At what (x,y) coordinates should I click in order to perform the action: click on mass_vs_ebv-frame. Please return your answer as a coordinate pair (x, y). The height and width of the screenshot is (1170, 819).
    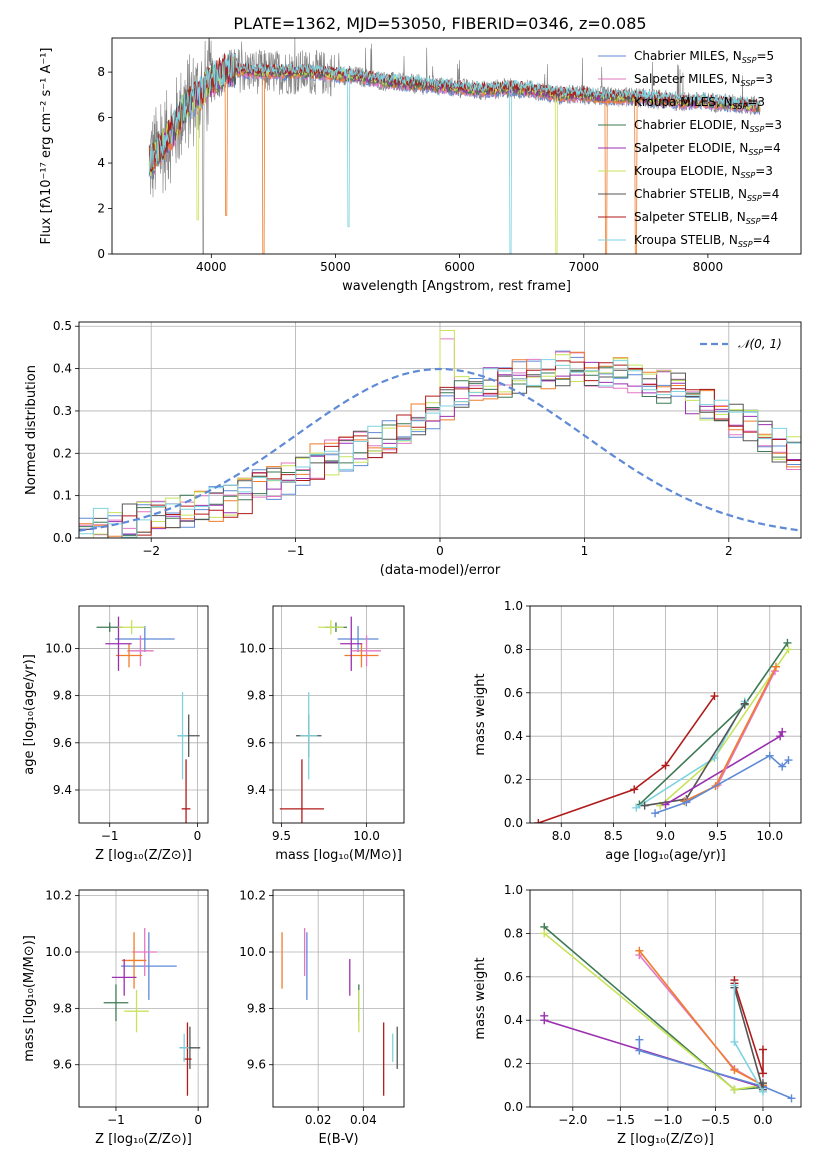
    Looking at the image, I should click on (338, 998).